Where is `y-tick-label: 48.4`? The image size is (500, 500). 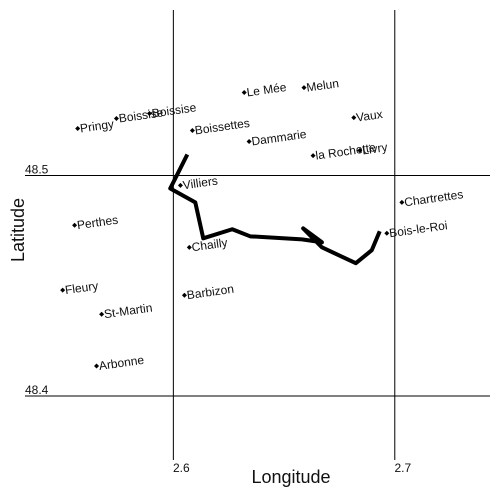
y-tick-label: 48.4 is located at coordinates (37, 390).